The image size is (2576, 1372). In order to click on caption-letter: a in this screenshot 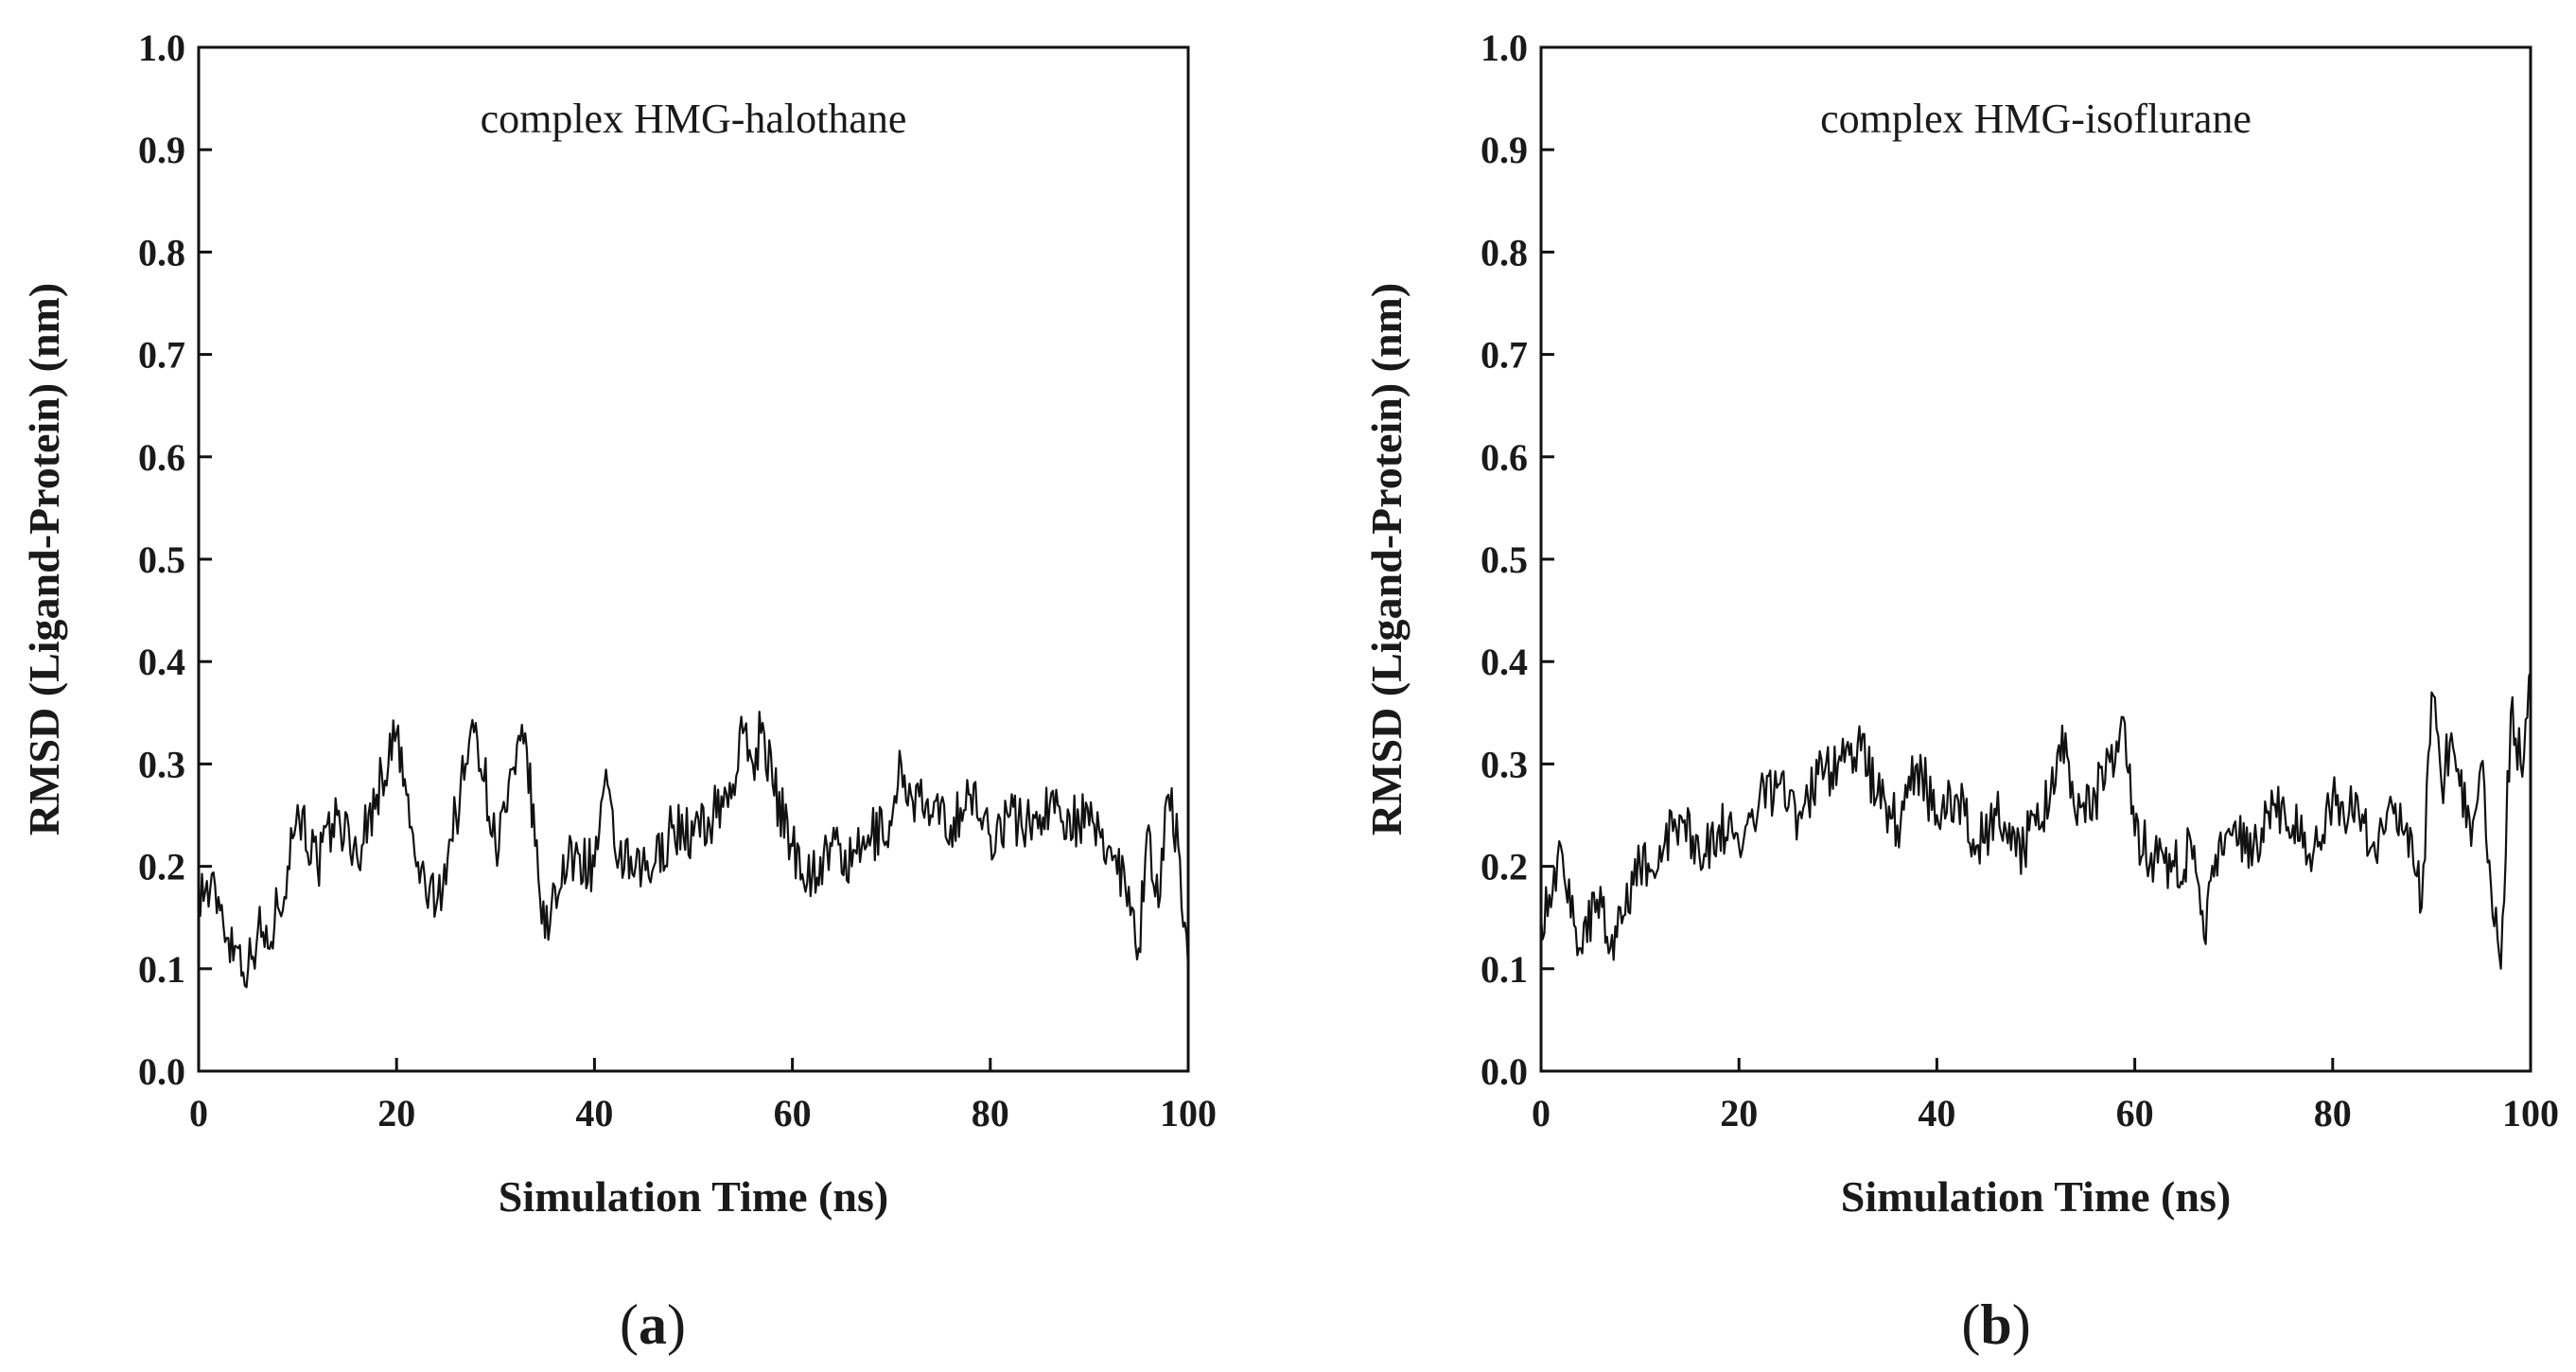, I will do `click(653, 1324)`.